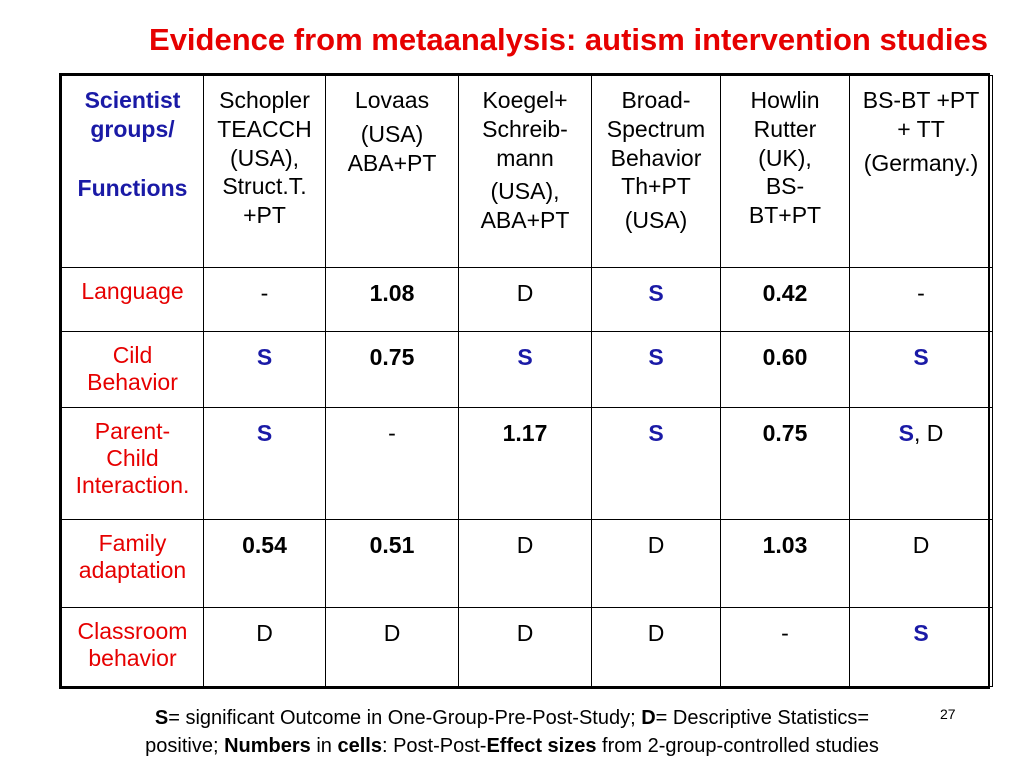 The image size is (1024, 768). What do you see at coordinates (785, 369) in the screenshot?
I see `table-cell: 0.60` at bounding box center [785, 369].